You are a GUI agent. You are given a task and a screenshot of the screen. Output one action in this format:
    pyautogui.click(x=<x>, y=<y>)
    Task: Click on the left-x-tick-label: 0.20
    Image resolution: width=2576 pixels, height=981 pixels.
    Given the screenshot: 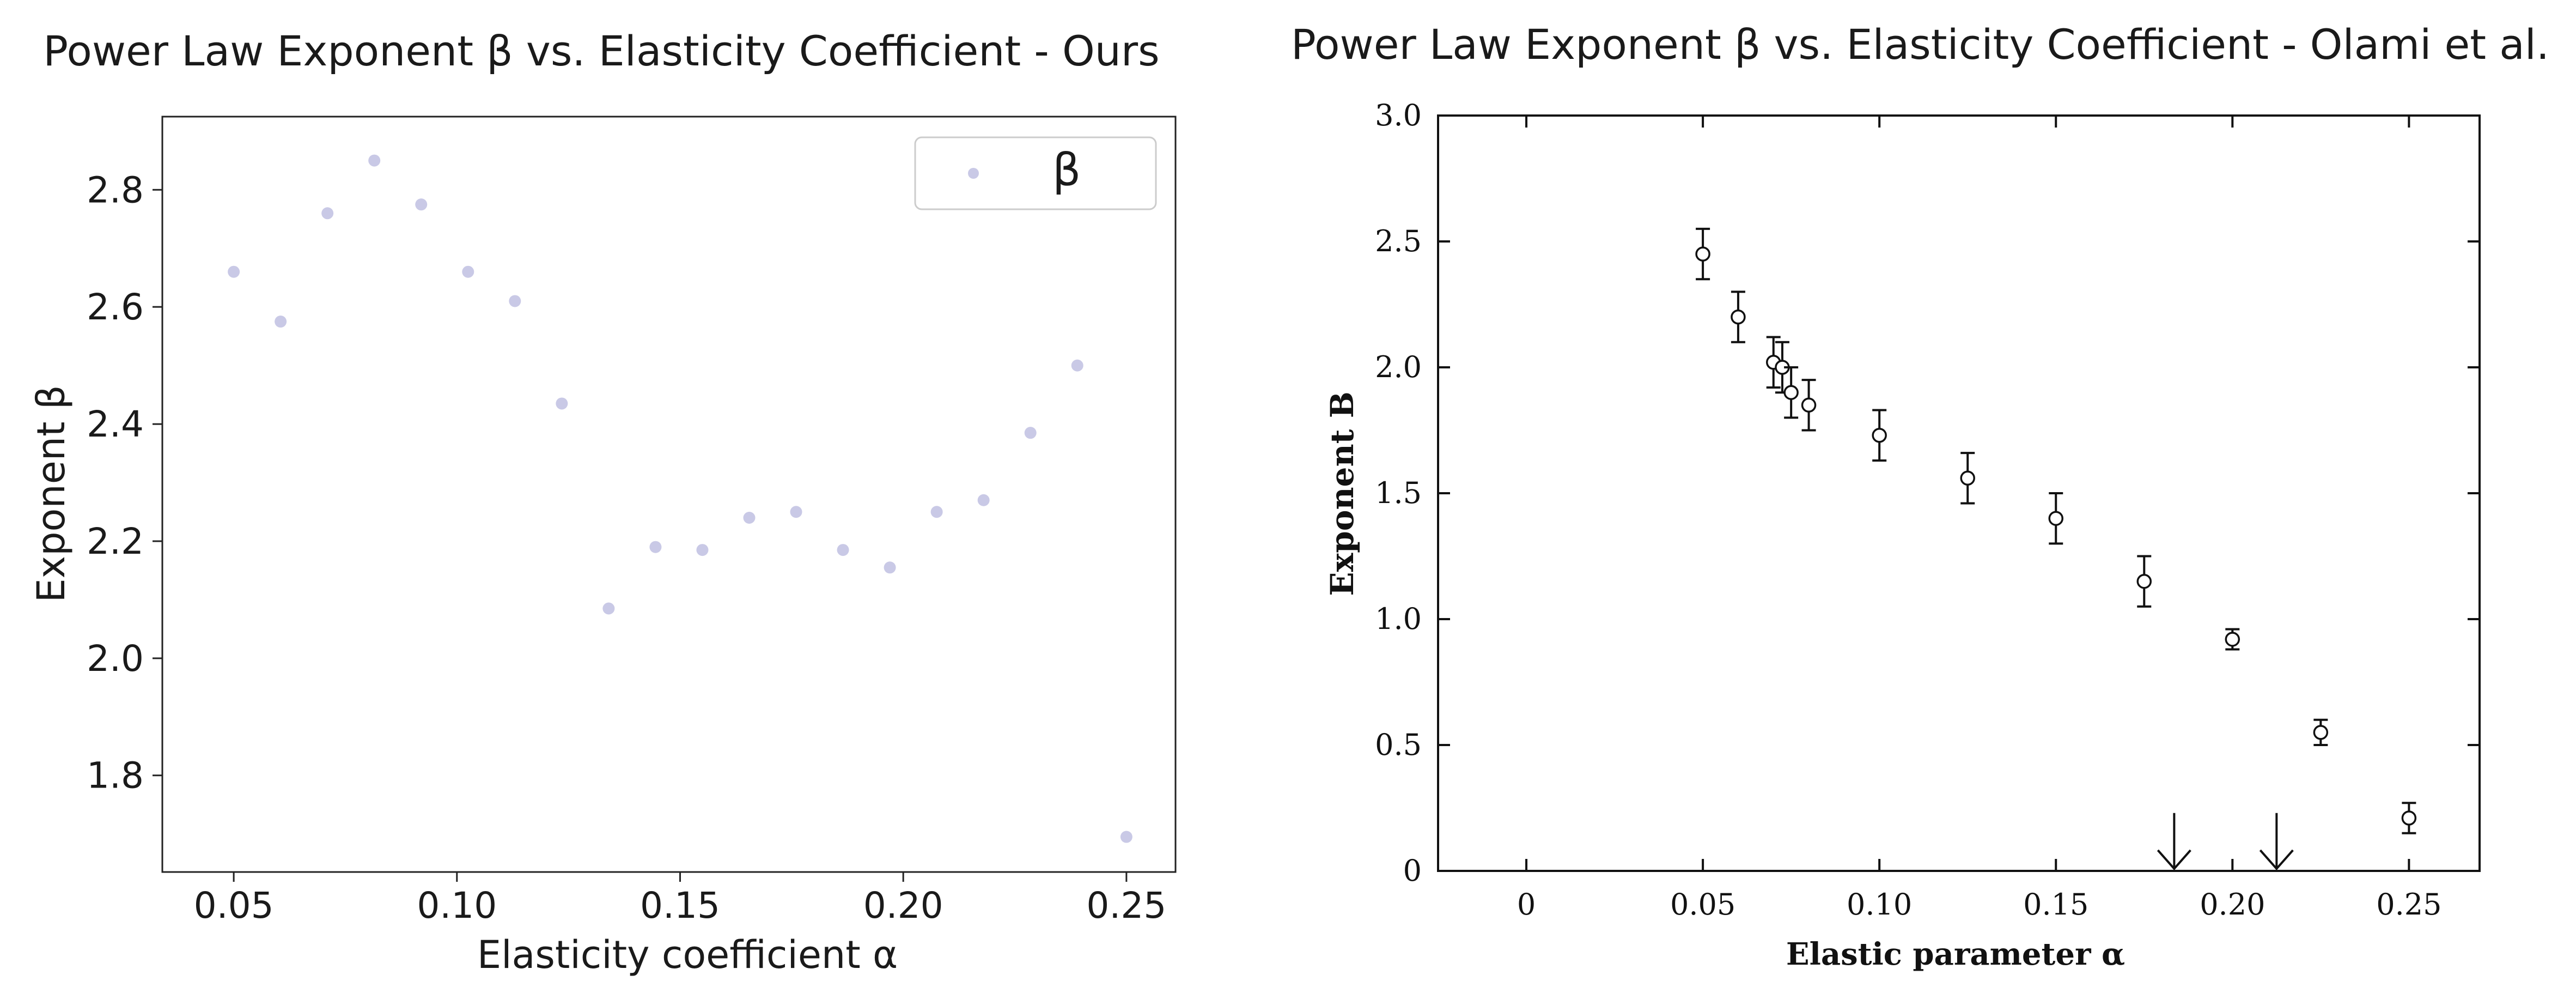 What is the action you would take?
    pyautogui.click(x=903, y=906)
    